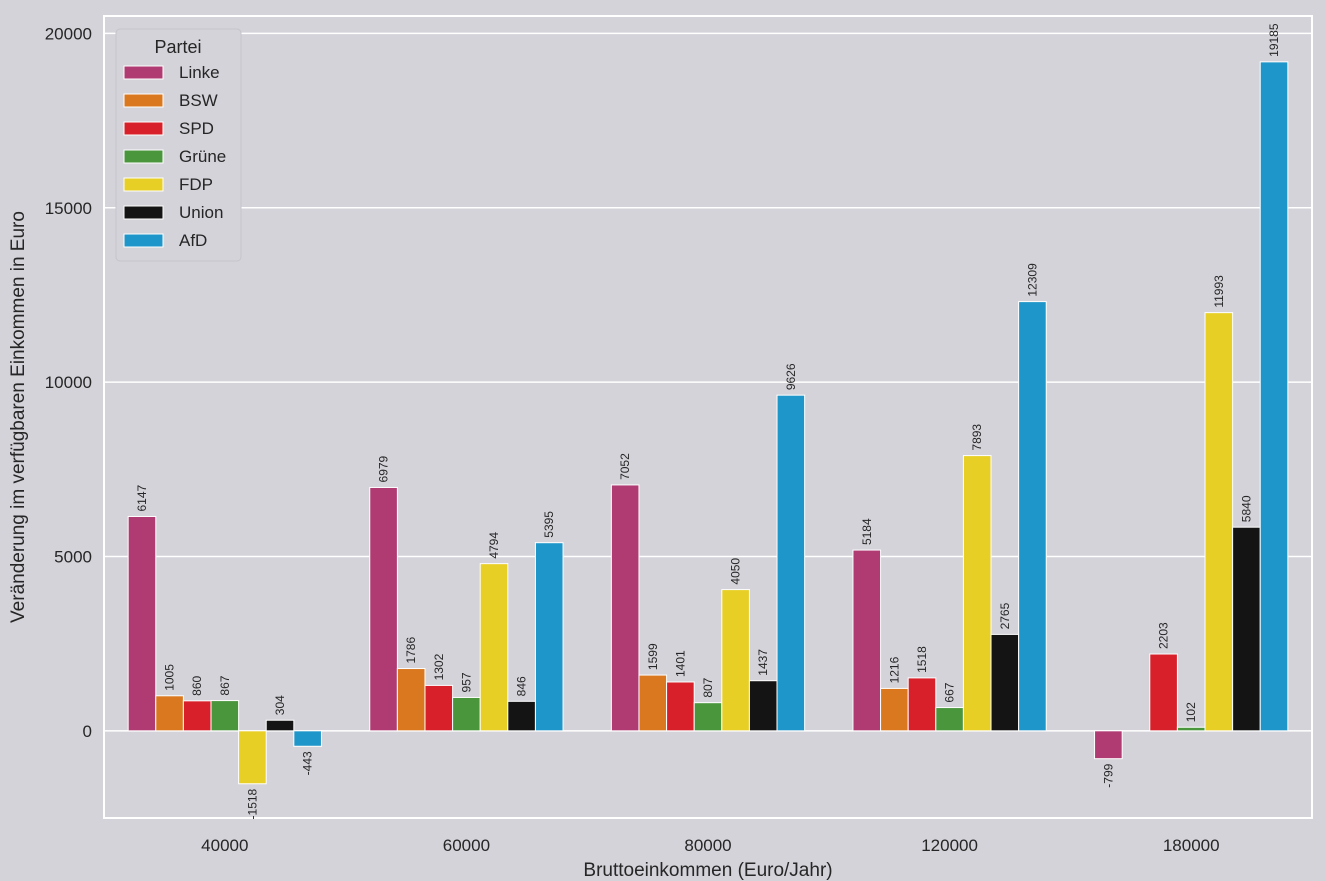  Describe the element at coordinates (522, 686) in the screenshot. I see `data-label: 846` at that location.